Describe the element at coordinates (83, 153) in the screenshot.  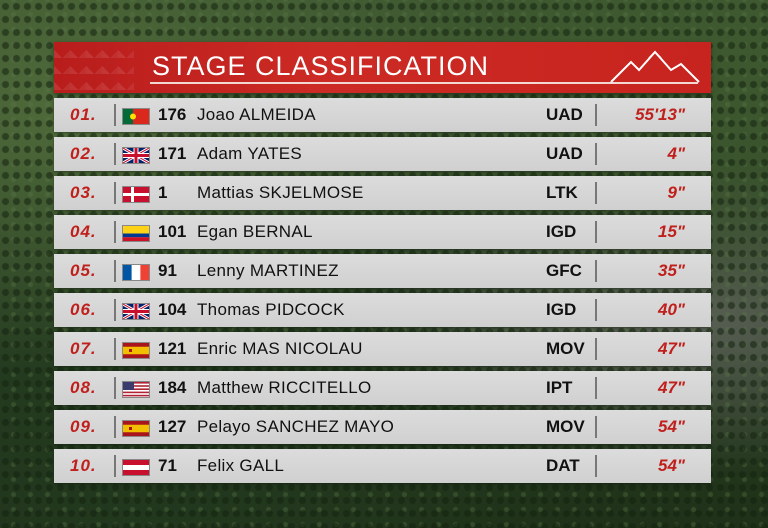
I see `position: 02.` at that location.